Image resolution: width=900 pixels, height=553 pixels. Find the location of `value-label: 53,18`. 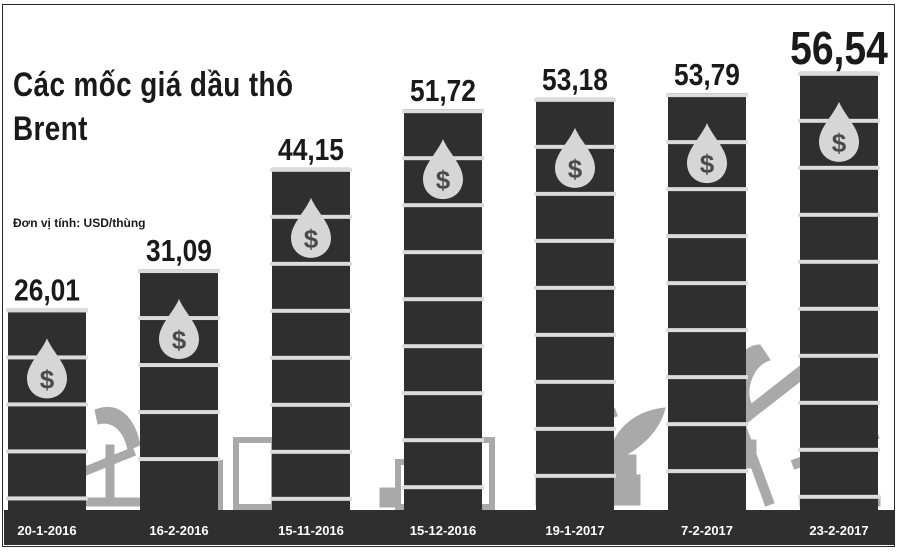

value-label: 53,18 is located at coordinates (575, 80).